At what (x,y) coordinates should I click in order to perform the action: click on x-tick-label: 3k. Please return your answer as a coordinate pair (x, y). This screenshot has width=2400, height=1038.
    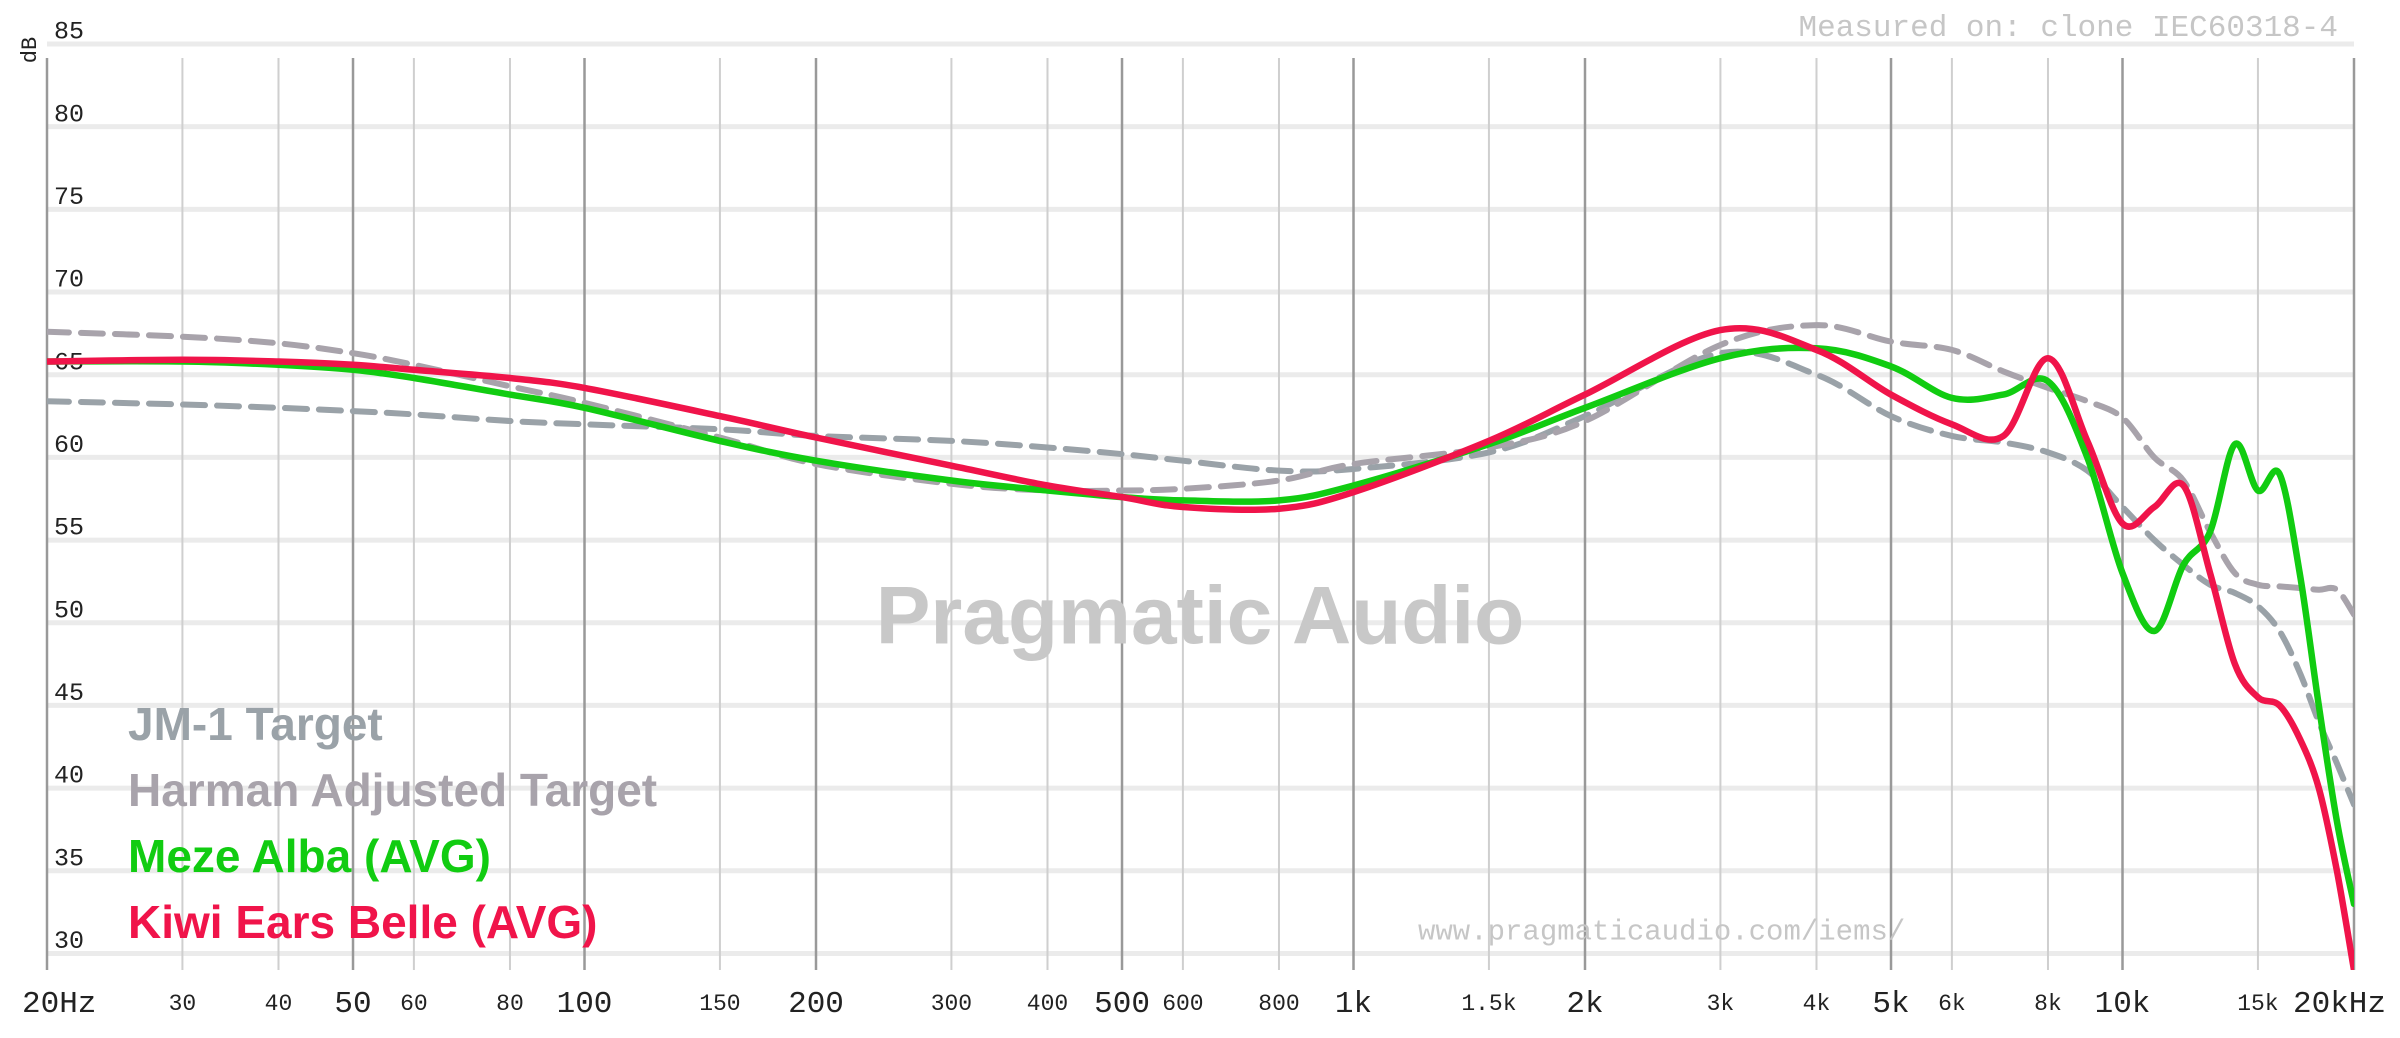
    Looking at the image, I should click on (1721, 1004).